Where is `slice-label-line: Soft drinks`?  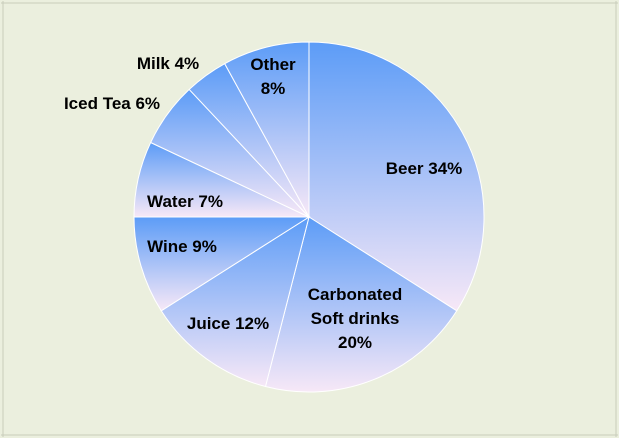 slice-label-line: Soft drinks is located at coordinates (355, 318).